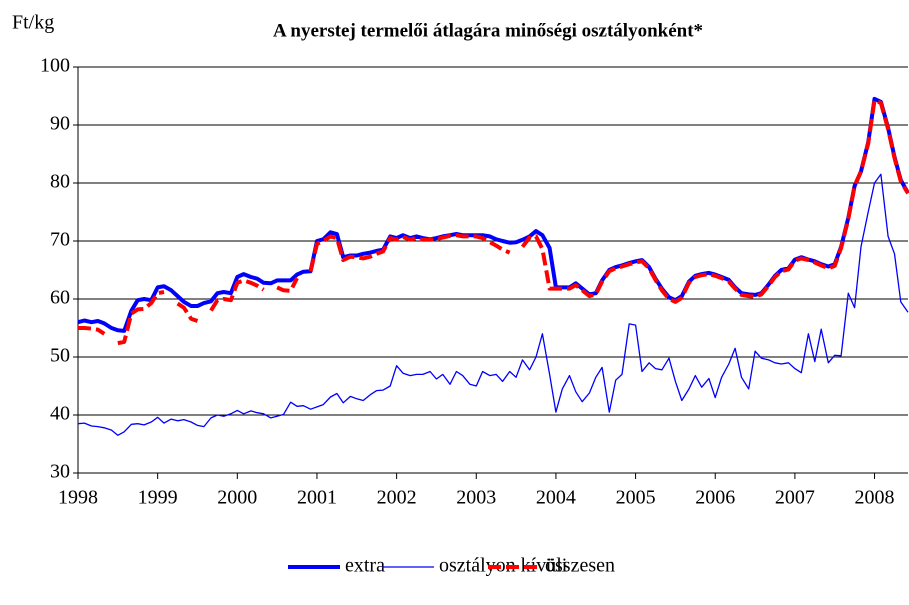  I want to click on x-tick-label: 2007, so click(795, 498).